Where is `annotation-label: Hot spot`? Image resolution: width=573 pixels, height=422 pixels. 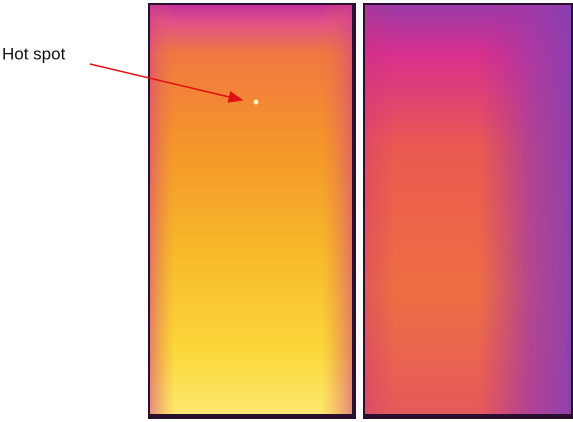 annotation-label: Hot spot is located at coordinates (34, 53).